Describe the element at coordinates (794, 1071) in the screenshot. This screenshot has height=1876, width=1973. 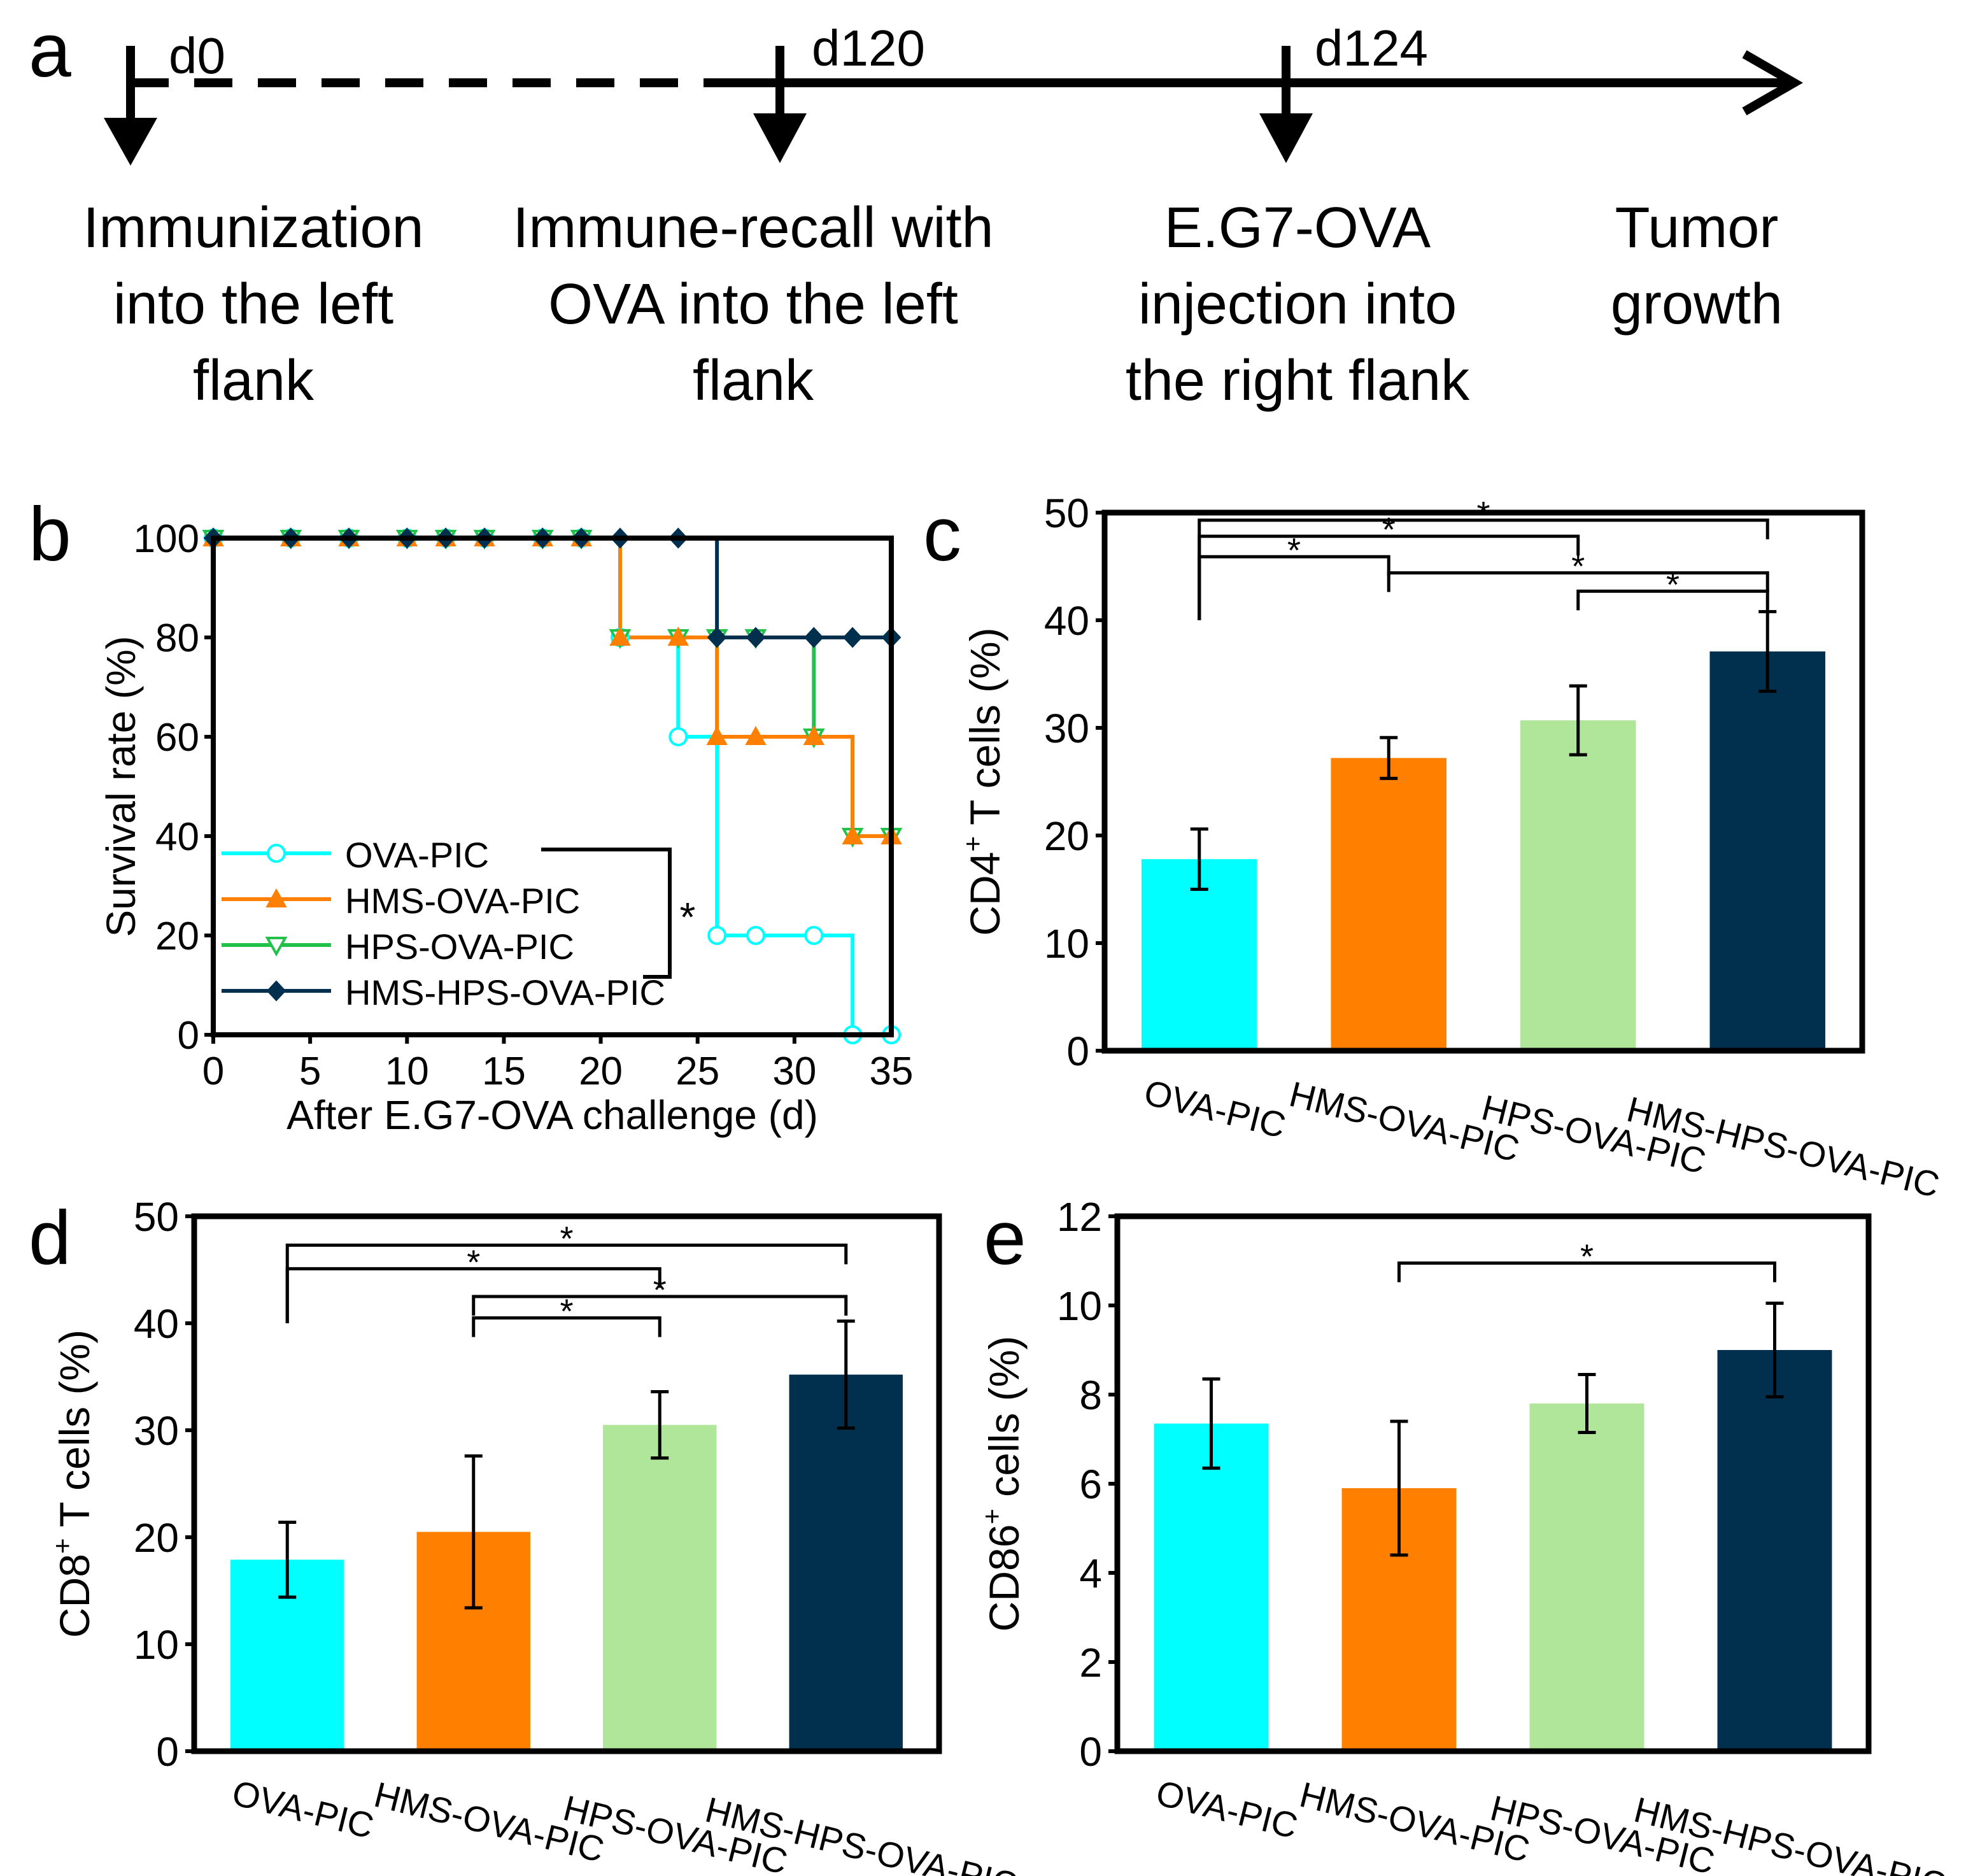
I see `x-tick-label: 30` at that location.